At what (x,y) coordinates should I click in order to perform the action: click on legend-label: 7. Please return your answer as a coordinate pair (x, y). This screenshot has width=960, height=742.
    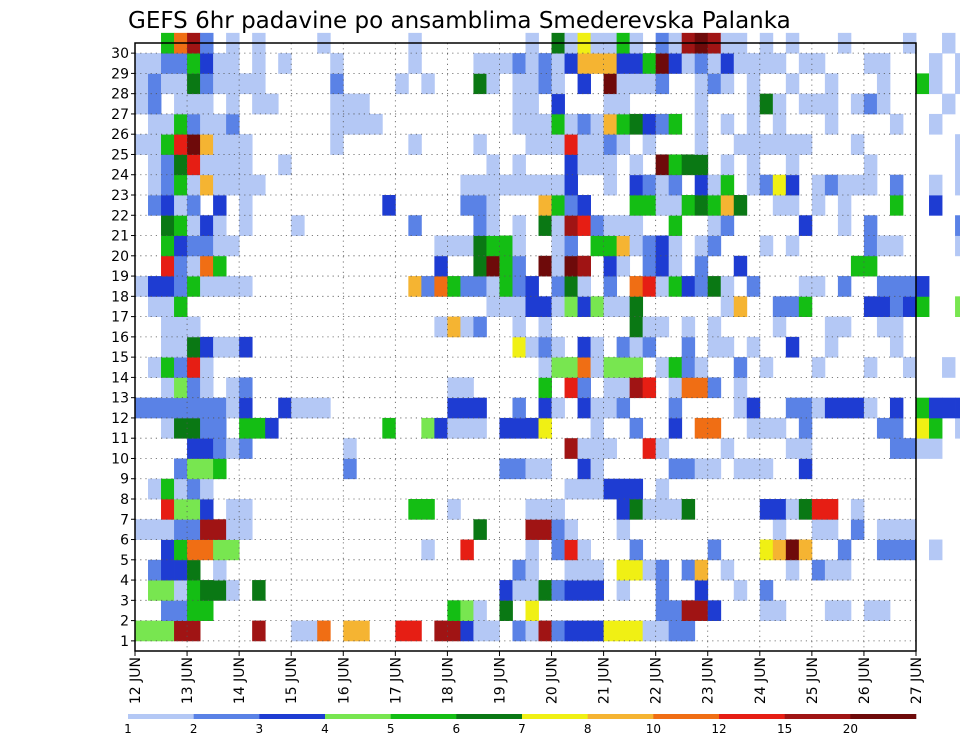
    Looking at the image, I should click on (522, 729).